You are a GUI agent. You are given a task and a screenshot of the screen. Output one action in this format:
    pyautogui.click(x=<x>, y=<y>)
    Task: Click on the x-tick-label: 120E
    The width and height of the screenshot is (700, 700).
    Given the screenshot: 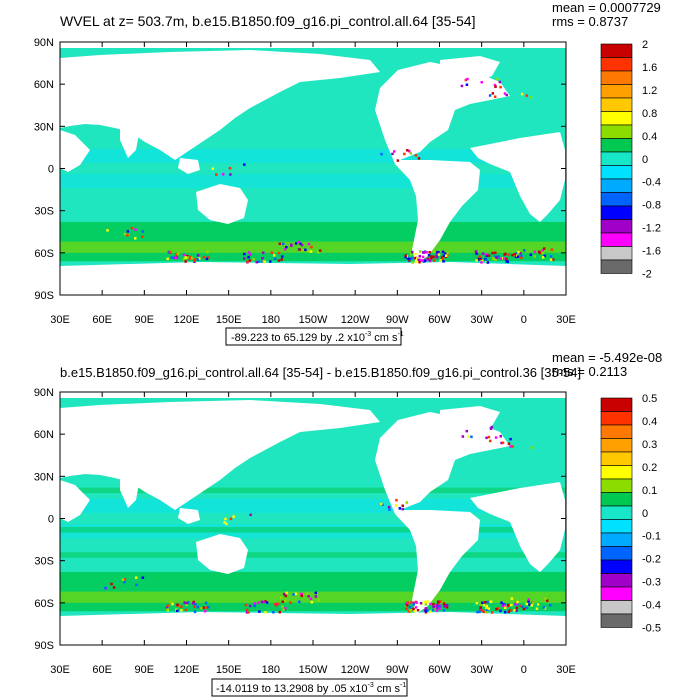 What is the action you would take?
    pyautogui.click(x=187, y=670)
    